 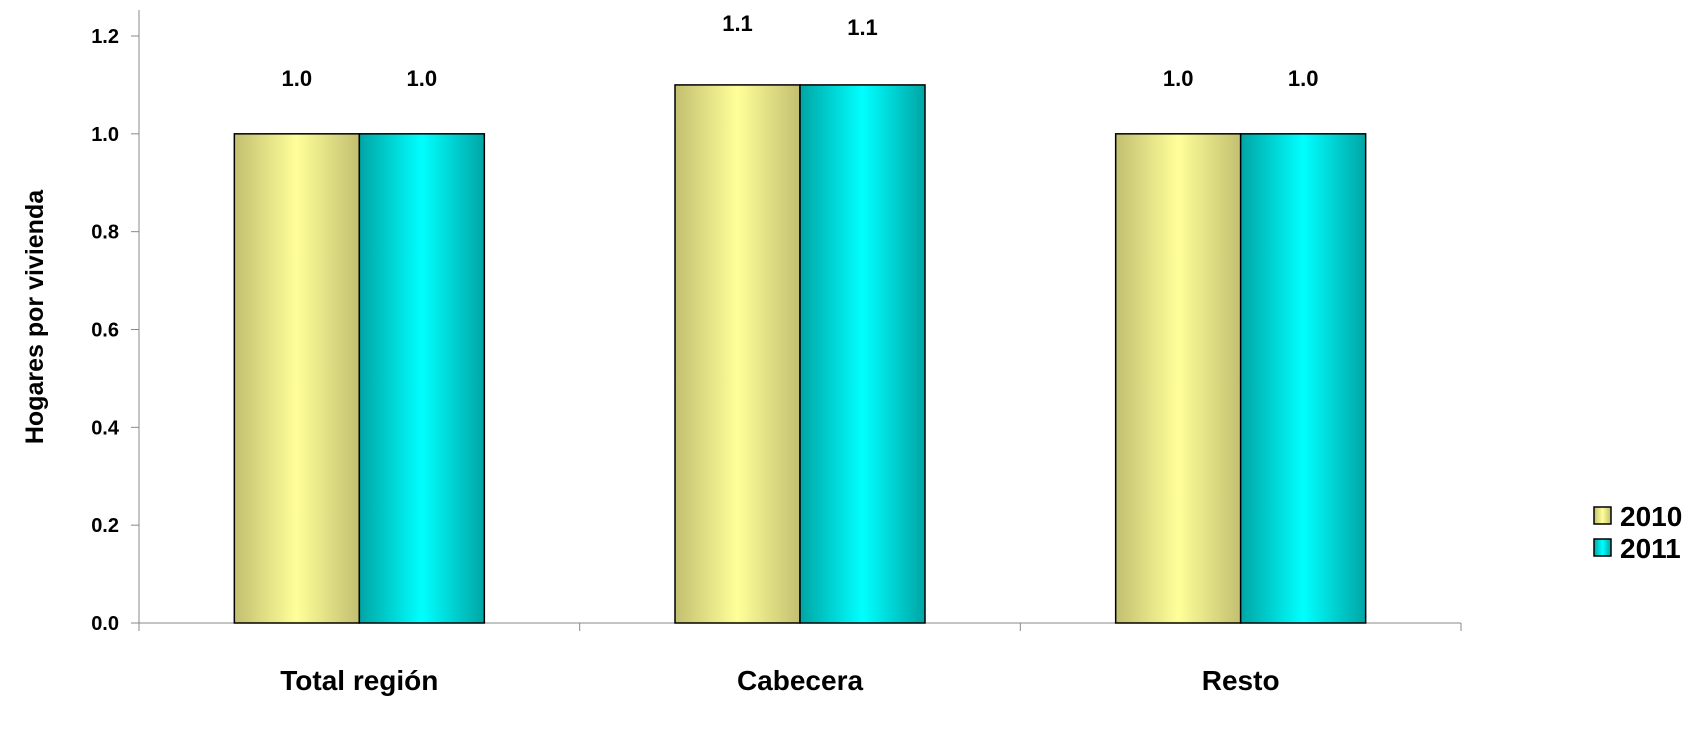 I want to click on category-label: Total región, so click(x=359, y=680).